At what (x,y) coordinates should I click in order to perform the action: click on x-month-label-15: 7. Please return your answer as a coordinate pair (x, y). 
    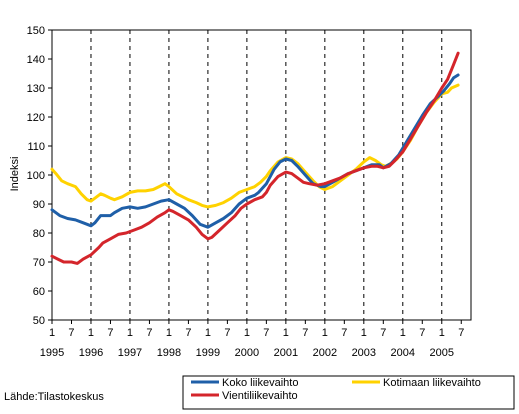
    Looking at the image, I should click on (344, 333).